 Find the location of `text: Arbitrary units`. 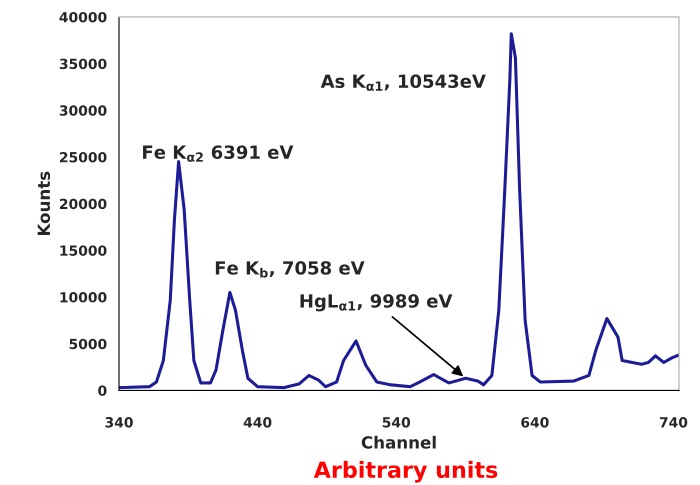

text: Arbitrary units is located at coordinates (406, 471).